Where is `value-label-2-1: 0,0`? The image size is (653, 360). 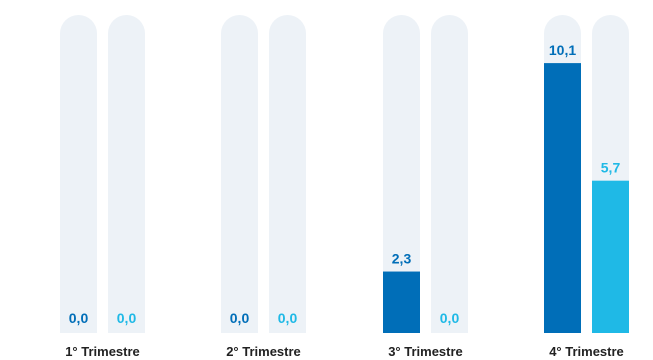
value-label-2-1: 0,0 is located at coordinates (240, 318).